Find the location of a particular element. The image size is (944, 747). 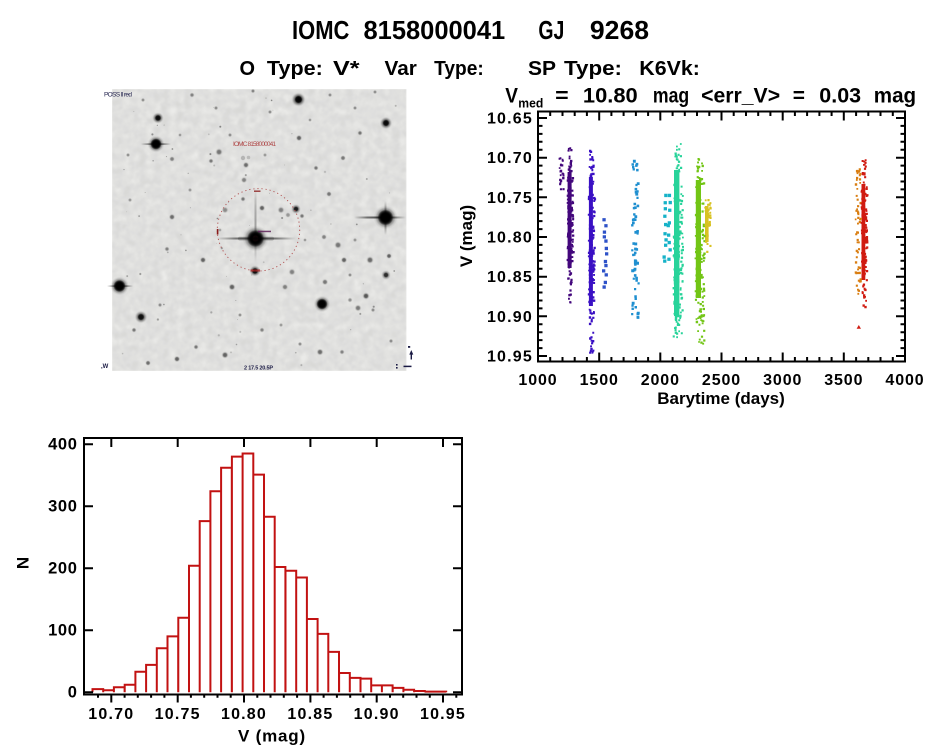

svg-text: IOMC 8158000041 is located at coordinates (254, 144).